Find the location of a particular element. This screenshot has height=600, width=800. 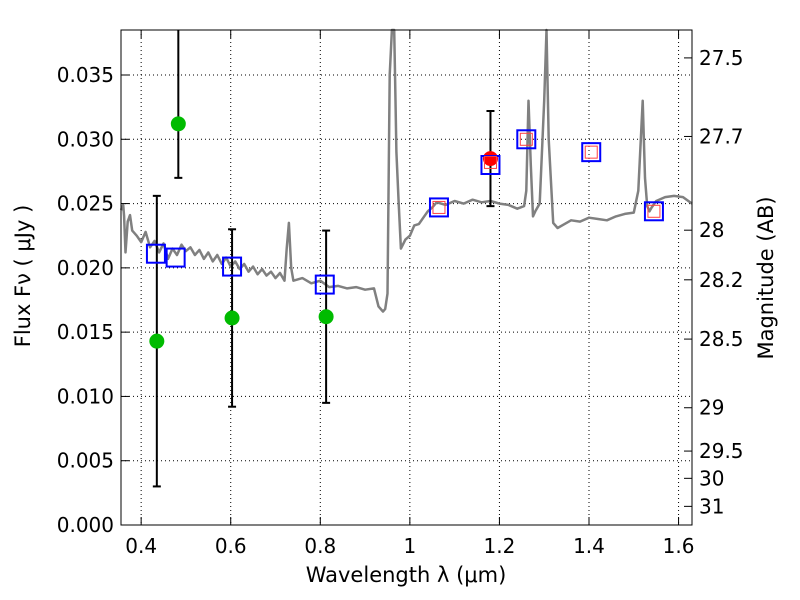

right-tick-label: 27.5 is located at coordinates (721, 58).